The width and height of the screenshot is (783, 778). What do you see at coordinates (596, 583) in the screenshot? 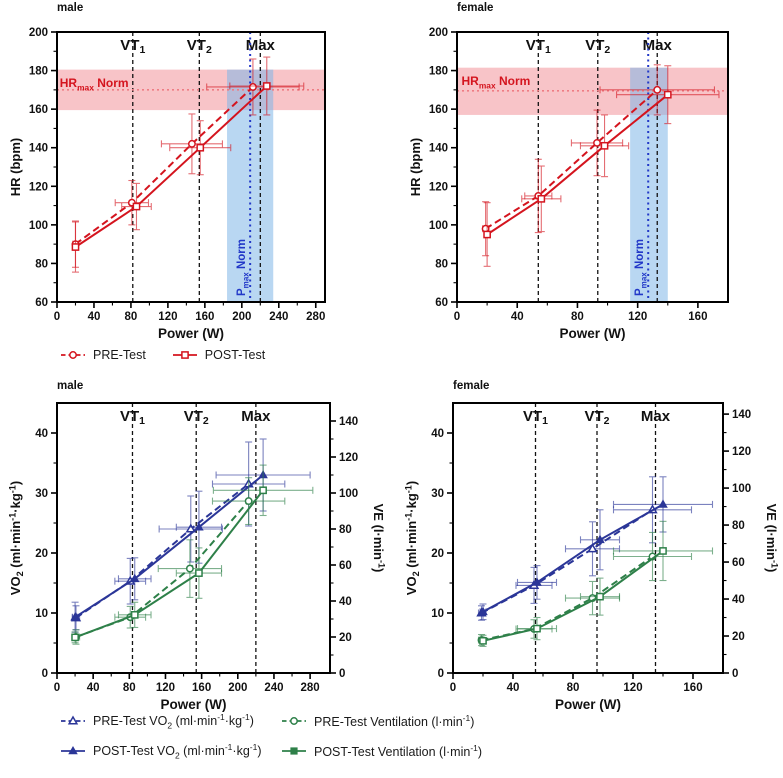
I see `series-post-test-ventilation` at bounding box center [596, 583].